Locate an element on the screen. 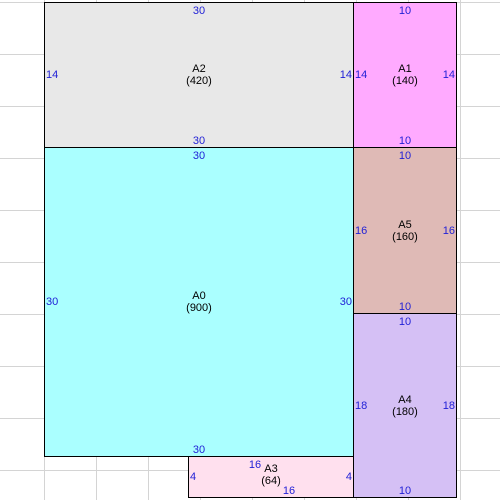 This screenshot has height=500, width=500. area-size: (160) is located at coordinates (405, 236).